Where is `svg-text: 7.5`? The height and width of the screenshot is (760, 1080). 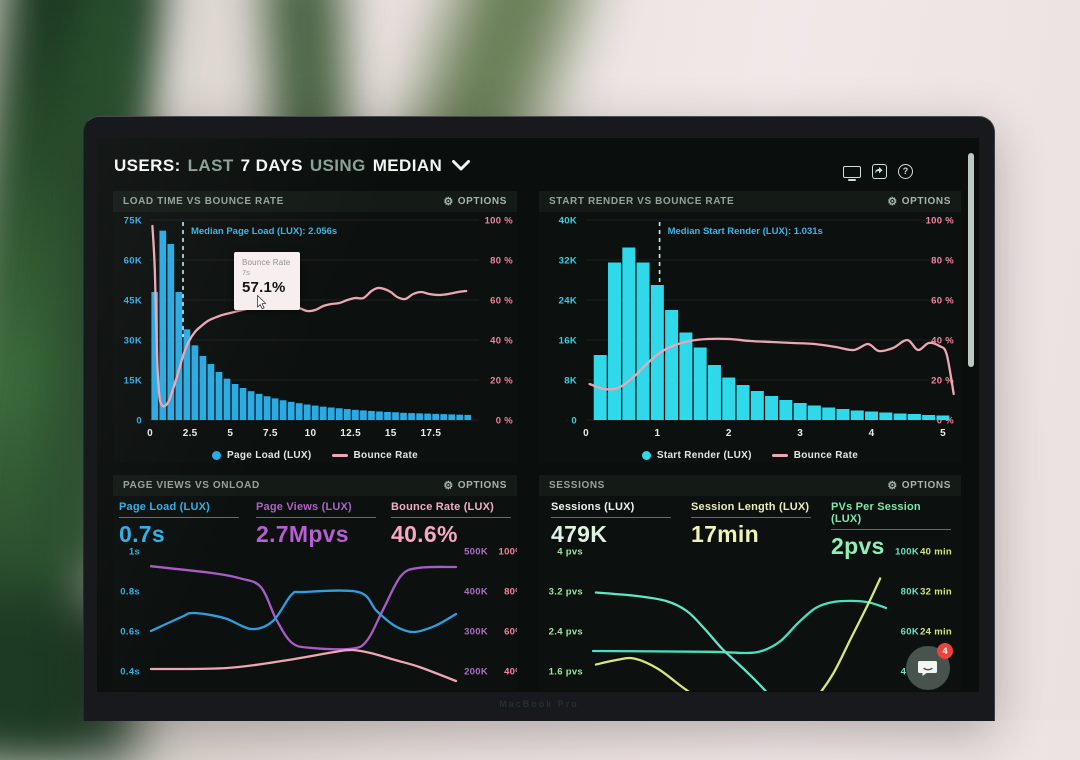
svg-text: 7.5 is located at coordinates (270, 433).